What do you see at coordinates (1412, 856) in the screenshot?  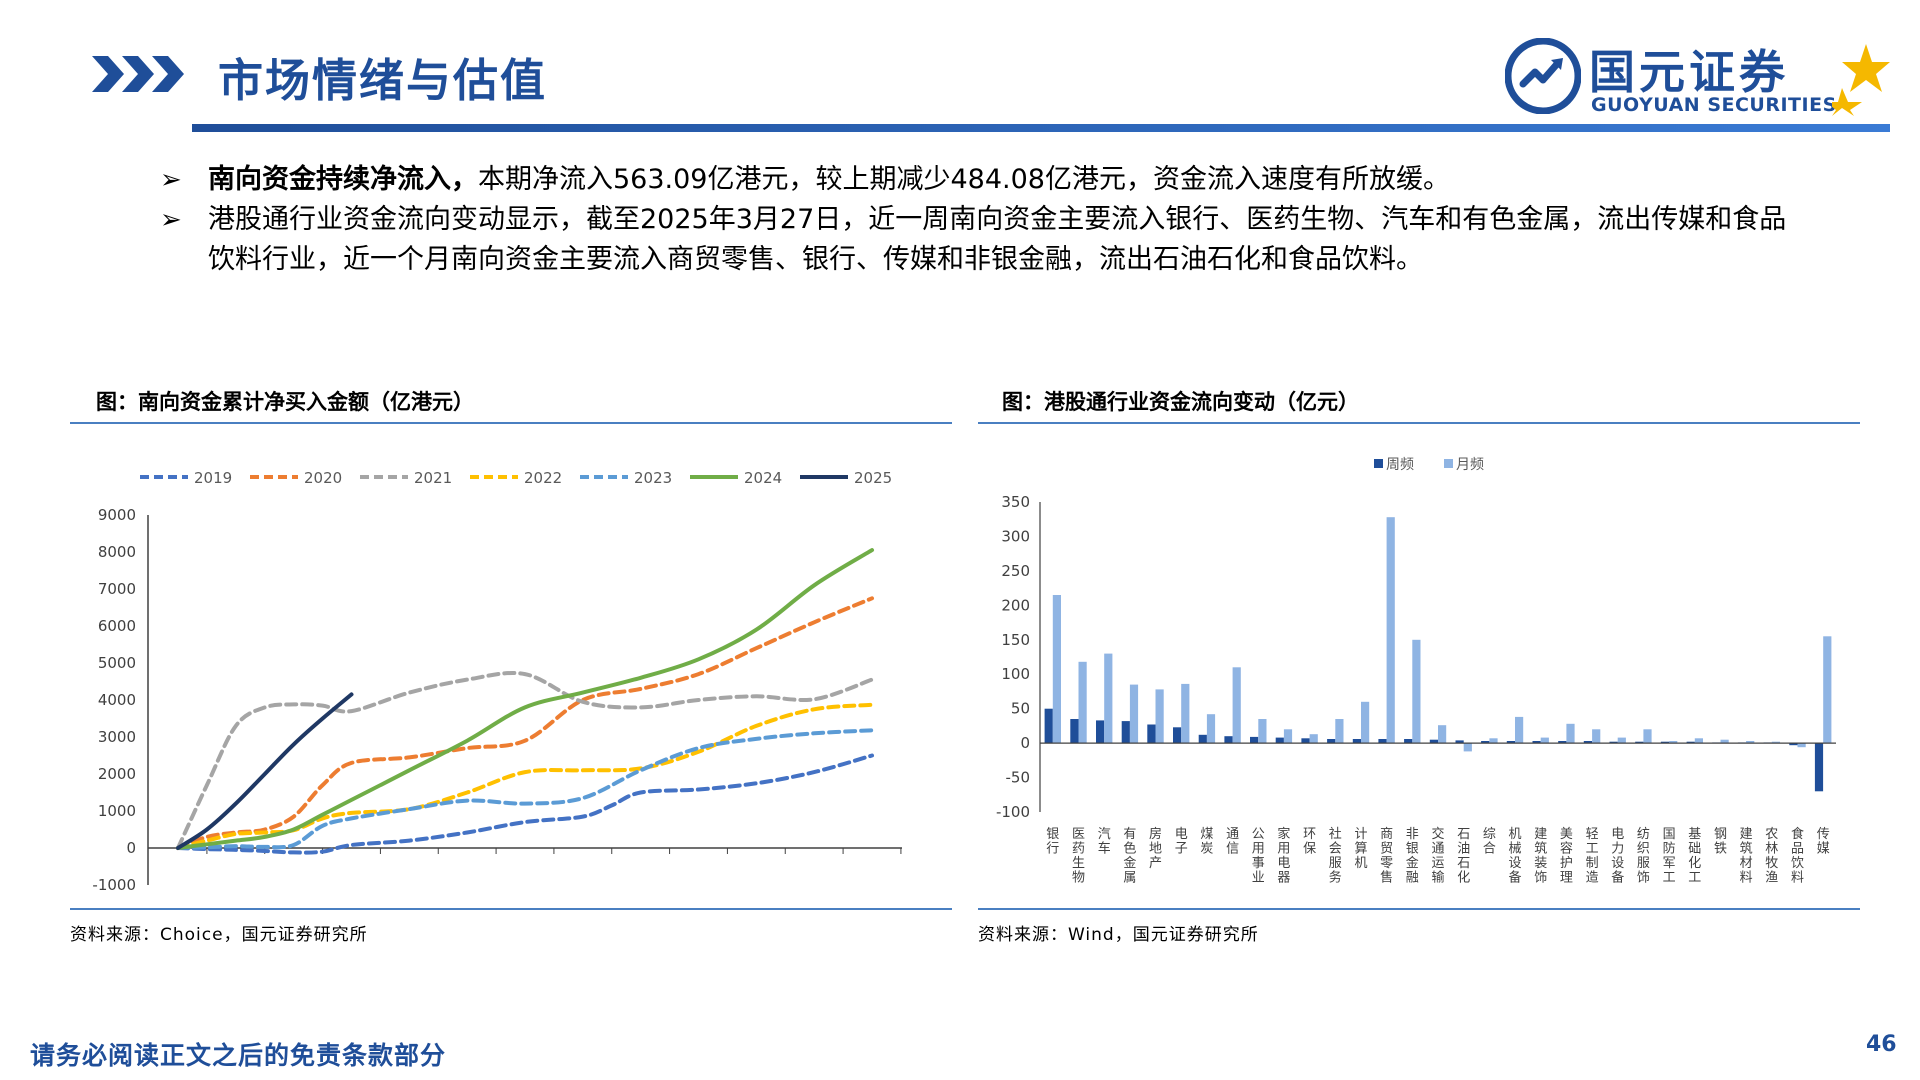 I see `x-tick-label: 非银金融` at bounding box center [1412, 856].